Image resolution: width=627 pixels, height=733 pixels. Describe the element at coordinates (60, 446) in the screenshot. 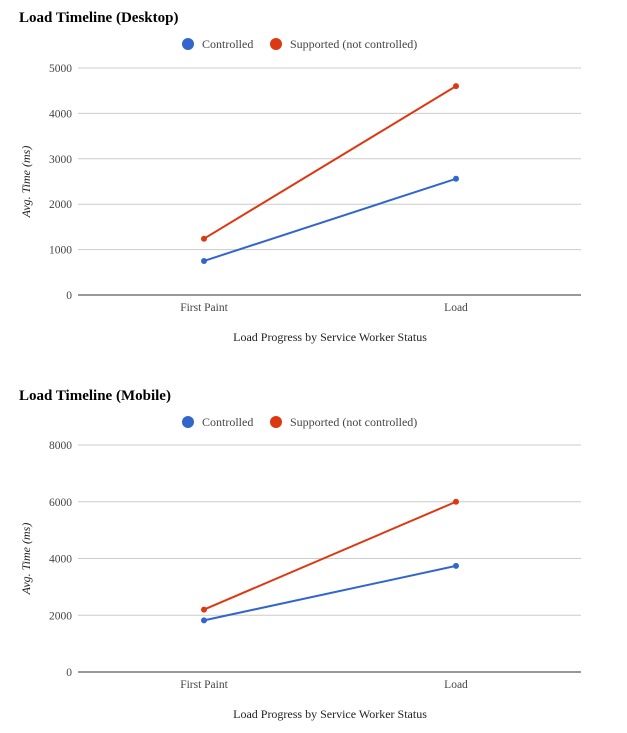

I see `y-tick-label: 8000` at that location.